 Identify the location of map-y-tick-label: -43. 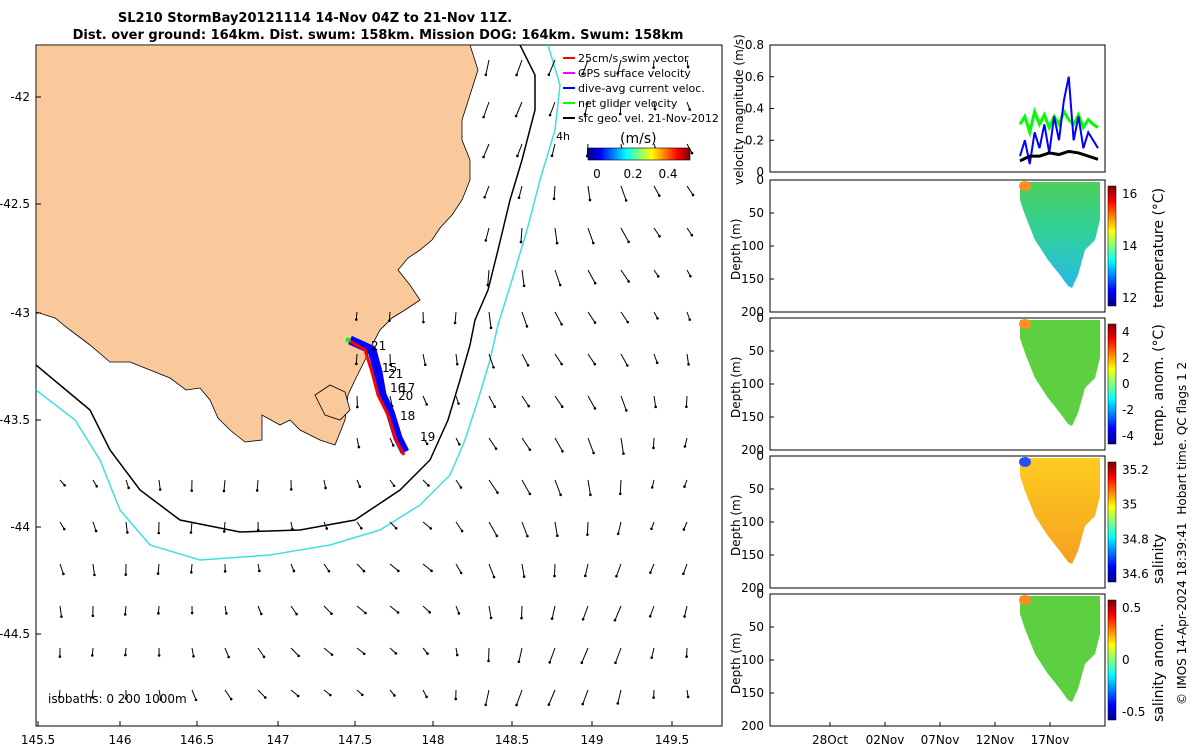
(20, 313).